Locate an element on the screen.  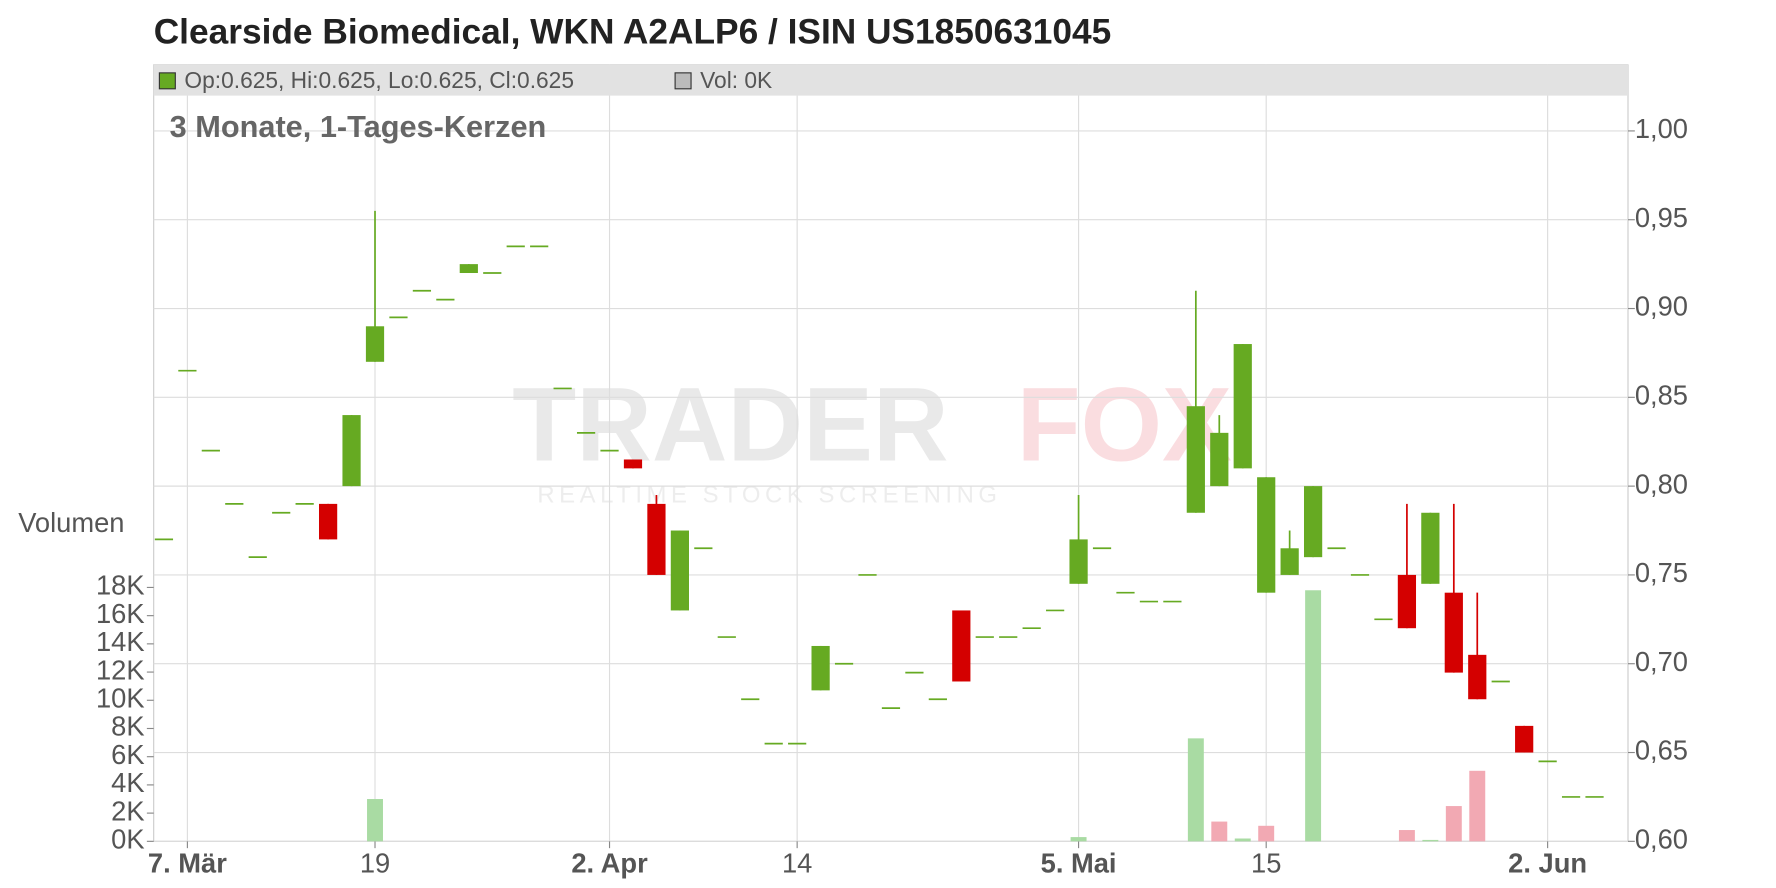
y2-tick-label: 2K is located at coordinates (127, 810).